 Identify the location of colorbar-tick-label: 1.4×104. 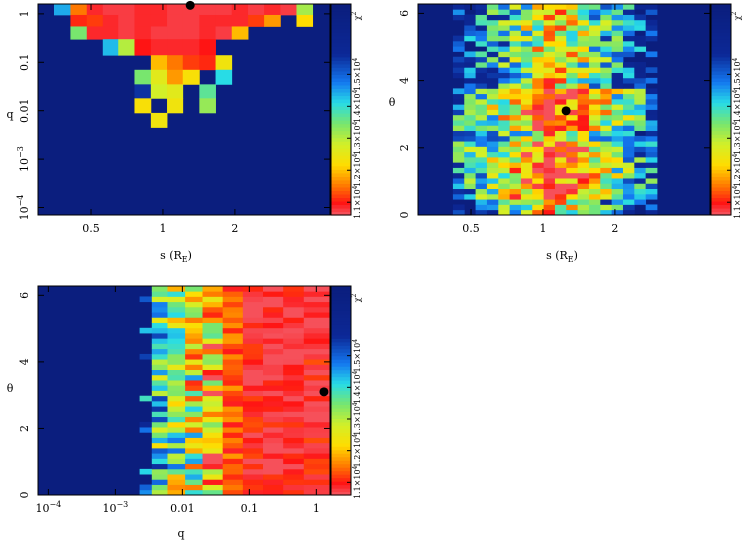
(357, 106).